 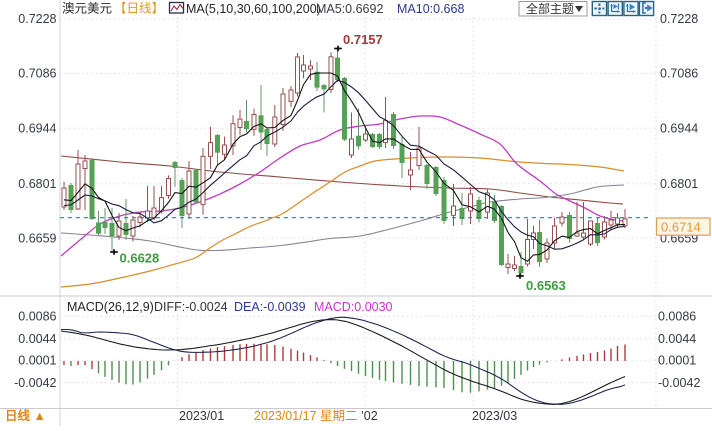 What do you see at coordinates (191, 307) in the screenshot?
I see `svg-text: DIFF:-0.0024` at bounding box center [191, 307].